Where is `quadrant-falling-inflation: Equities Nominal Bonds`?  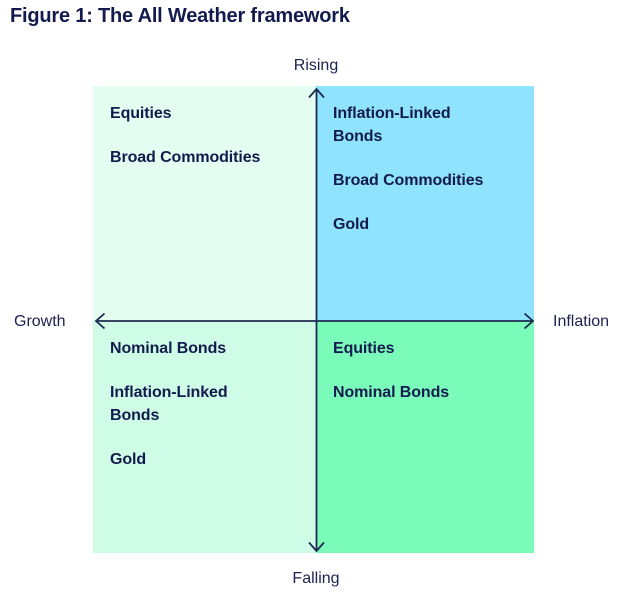 quadrant-falling-inflation: Equities Nominal Bonds is located at coordinates (425, 437).